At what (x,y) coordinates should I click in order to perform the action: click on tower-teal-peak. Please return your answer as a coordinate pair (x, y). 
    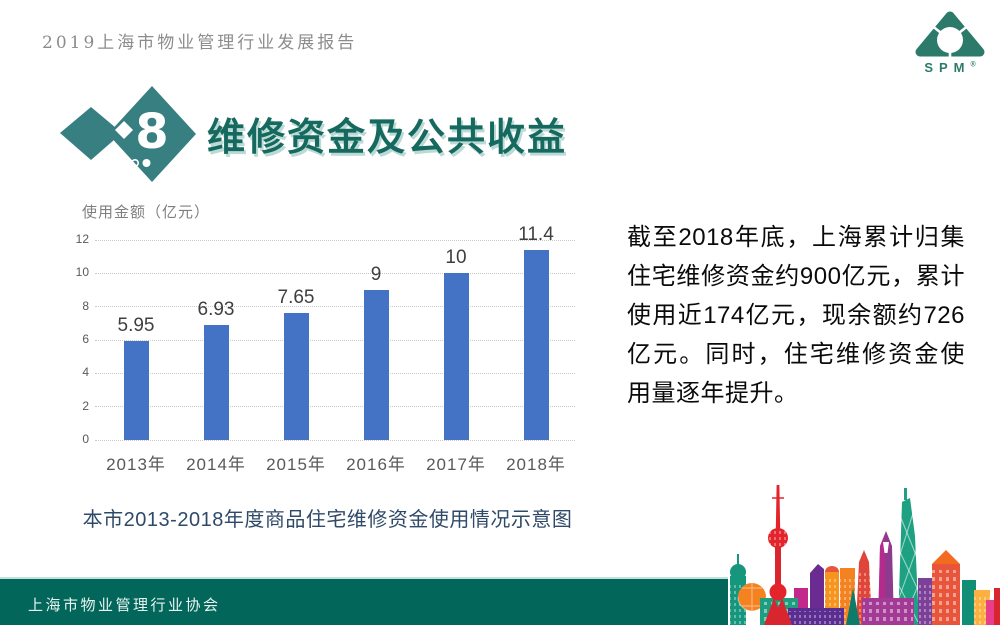
    Looking at the image, I should click on (853, 606).